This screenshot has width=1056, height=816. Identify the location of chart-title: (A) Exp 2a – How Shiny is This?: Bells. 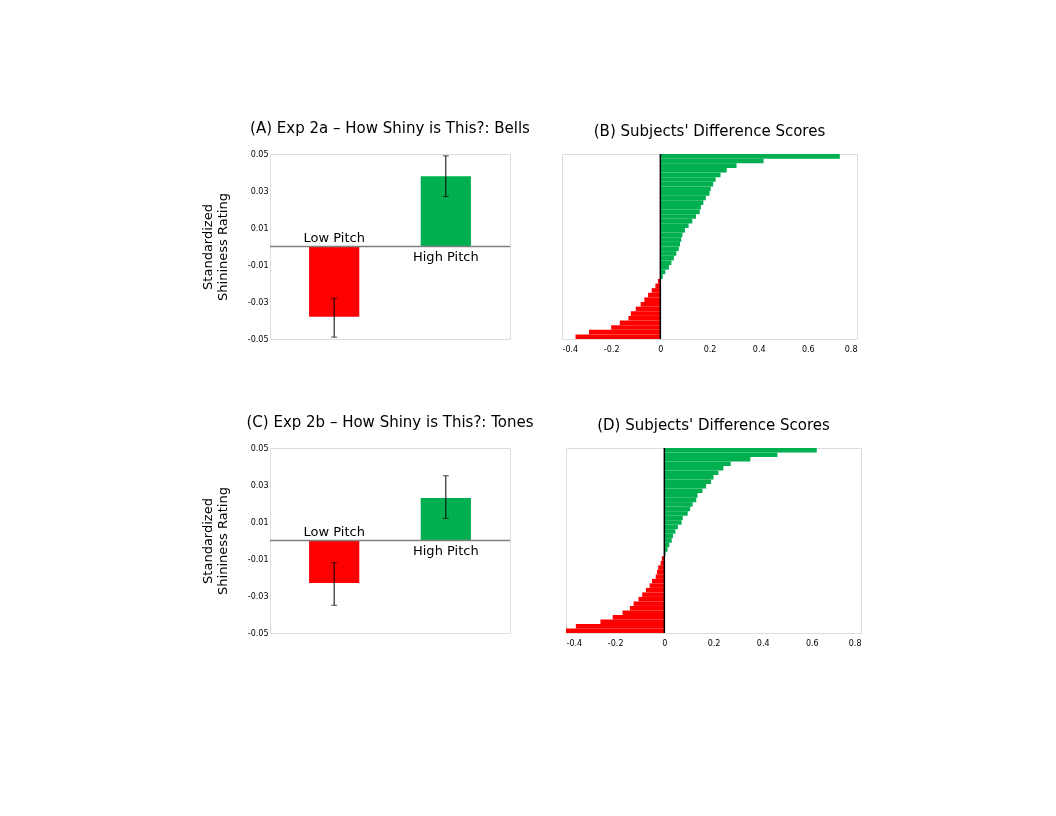
(390, 128).